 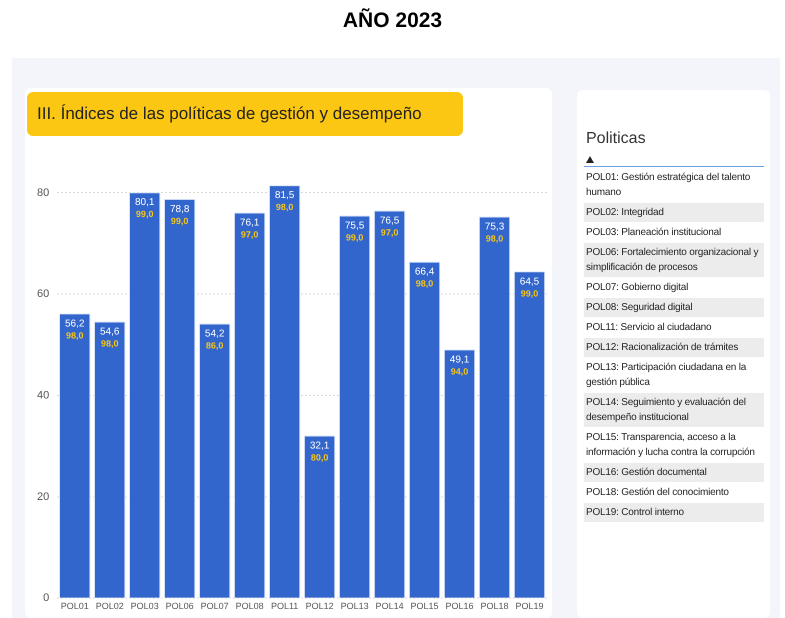 What do you see at coordinates (354, 226) in the screenshot?
I see `data-label: 75,5` at bounding box center [354, 226].